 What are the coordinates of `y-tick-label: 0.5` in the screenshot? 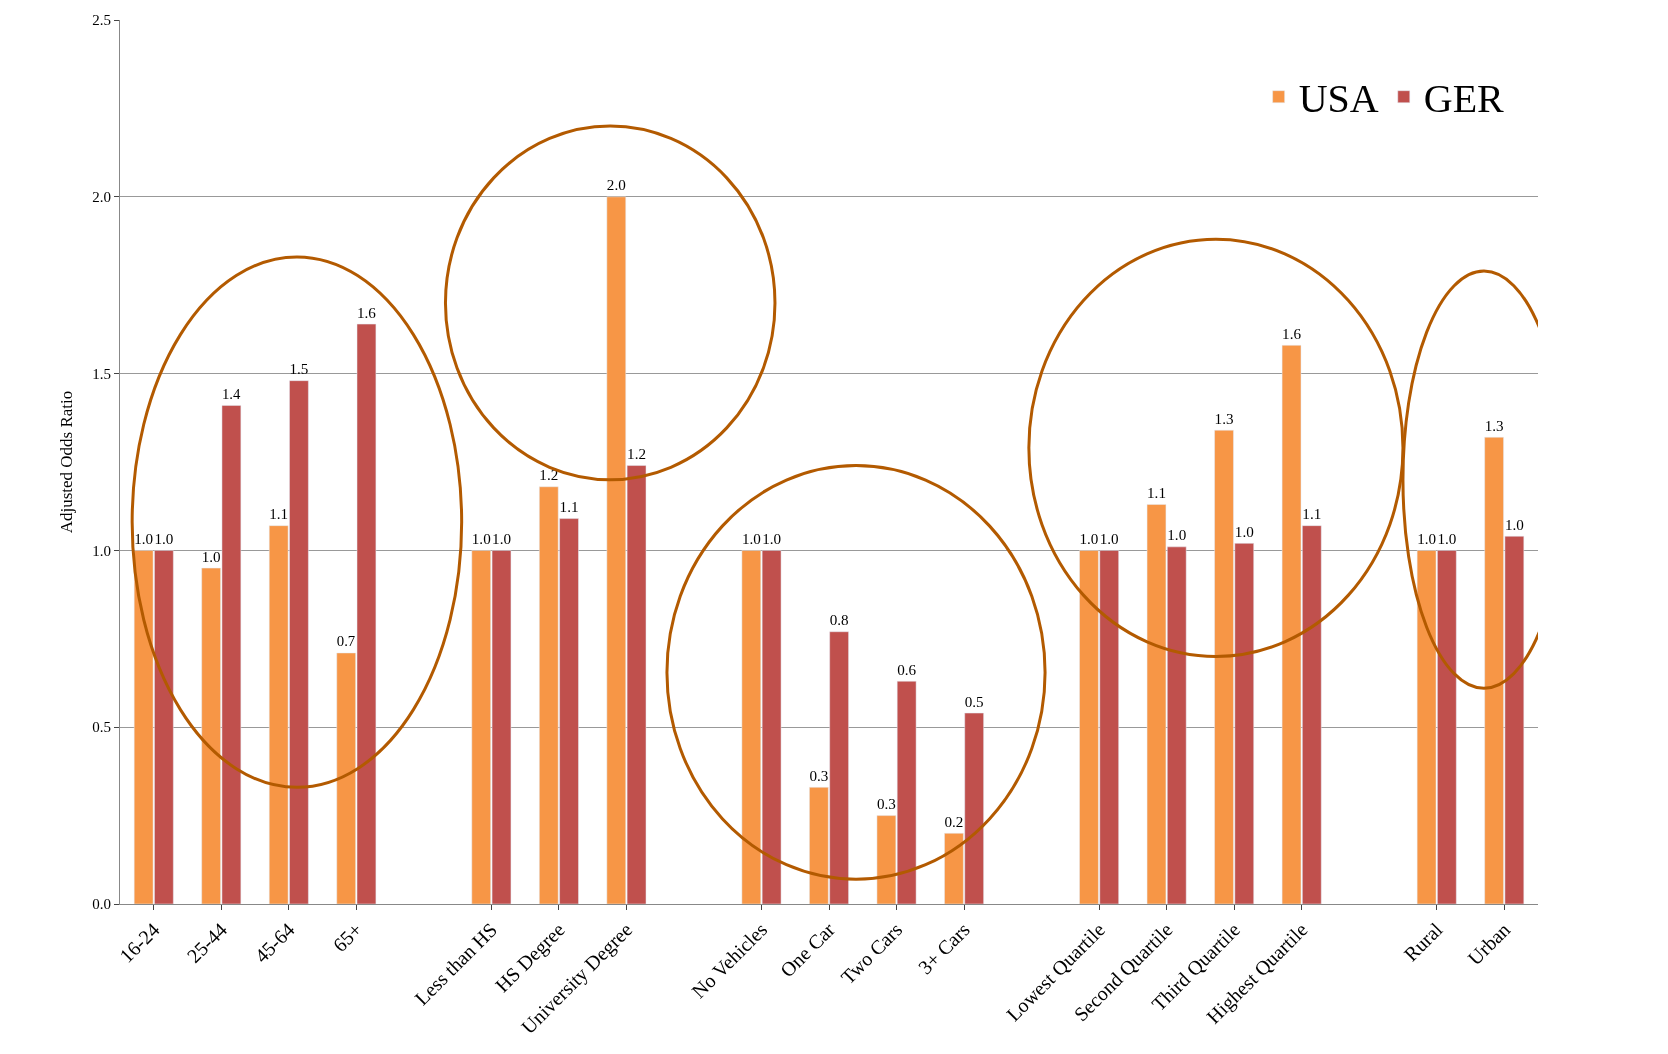 It's located at (101, 727).